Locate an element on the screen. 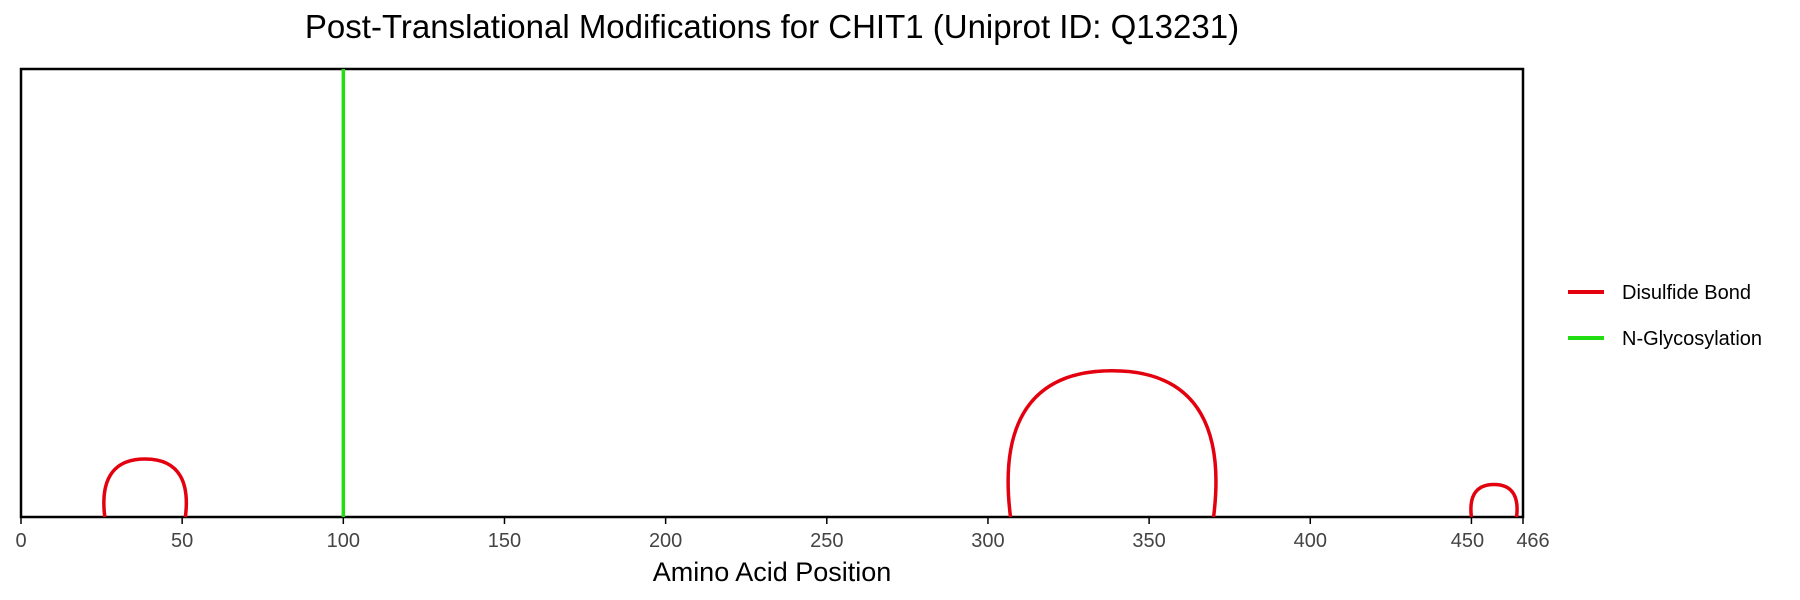 This screenshot has height=600, width=1800. x-tick-label: 250 is located at coordinates (826, 541).